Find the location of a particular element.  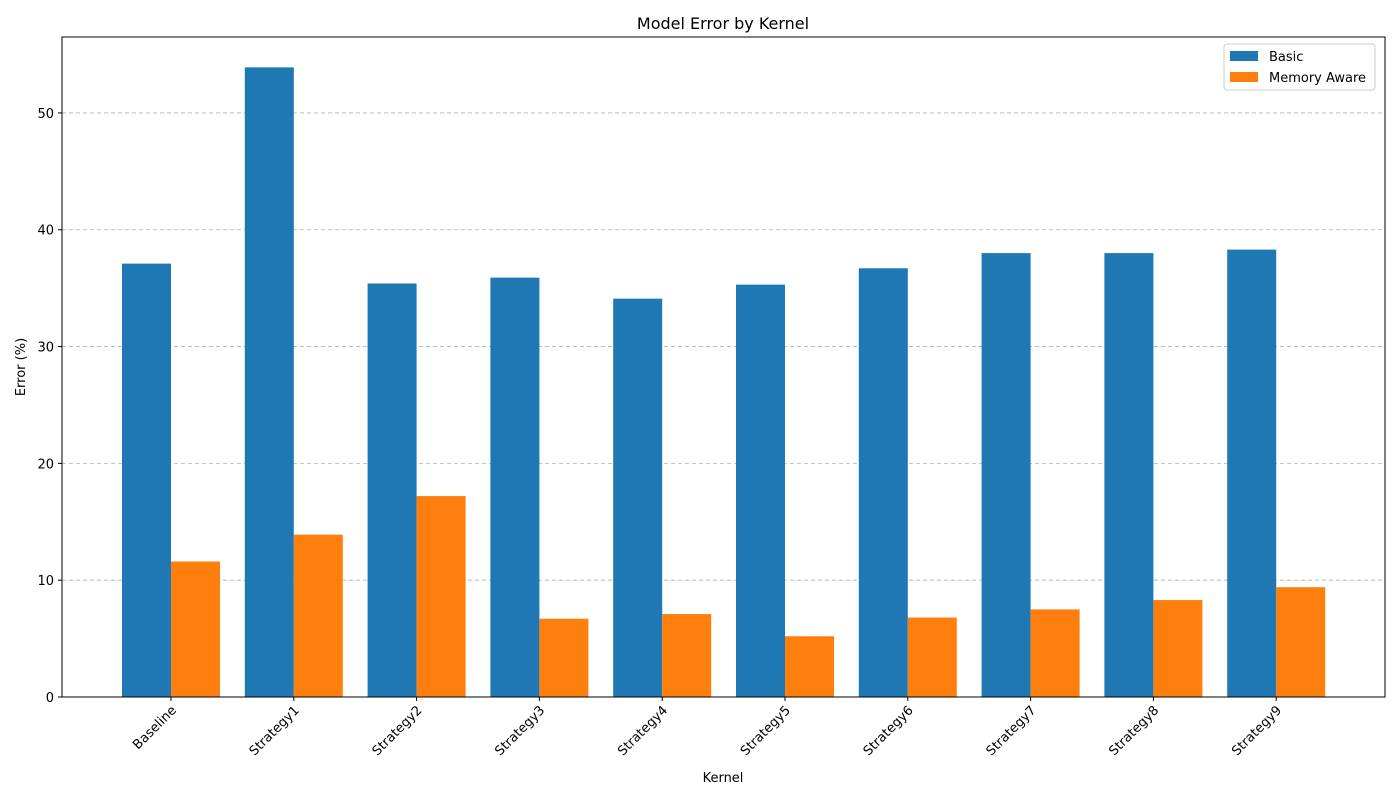

legend-box is located at coordinates (1299, 67).